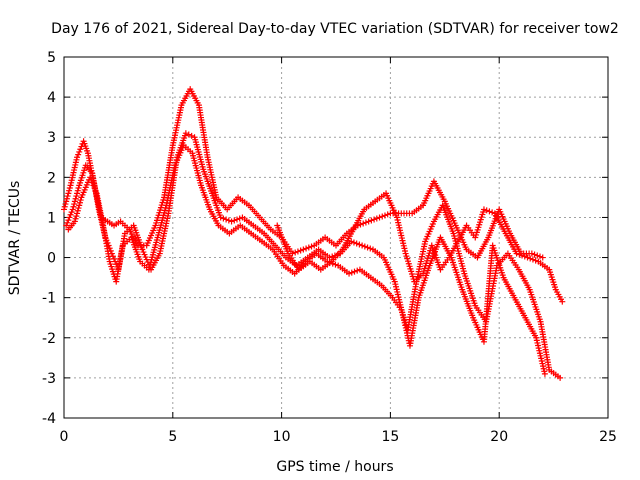 Image resolution: width=640 pixels, height=480 pixels. Describe the element at coordinates (338, 437) in the screenshot. I see `x-tick-labels: 0 5 10 15 20 25` at that location.